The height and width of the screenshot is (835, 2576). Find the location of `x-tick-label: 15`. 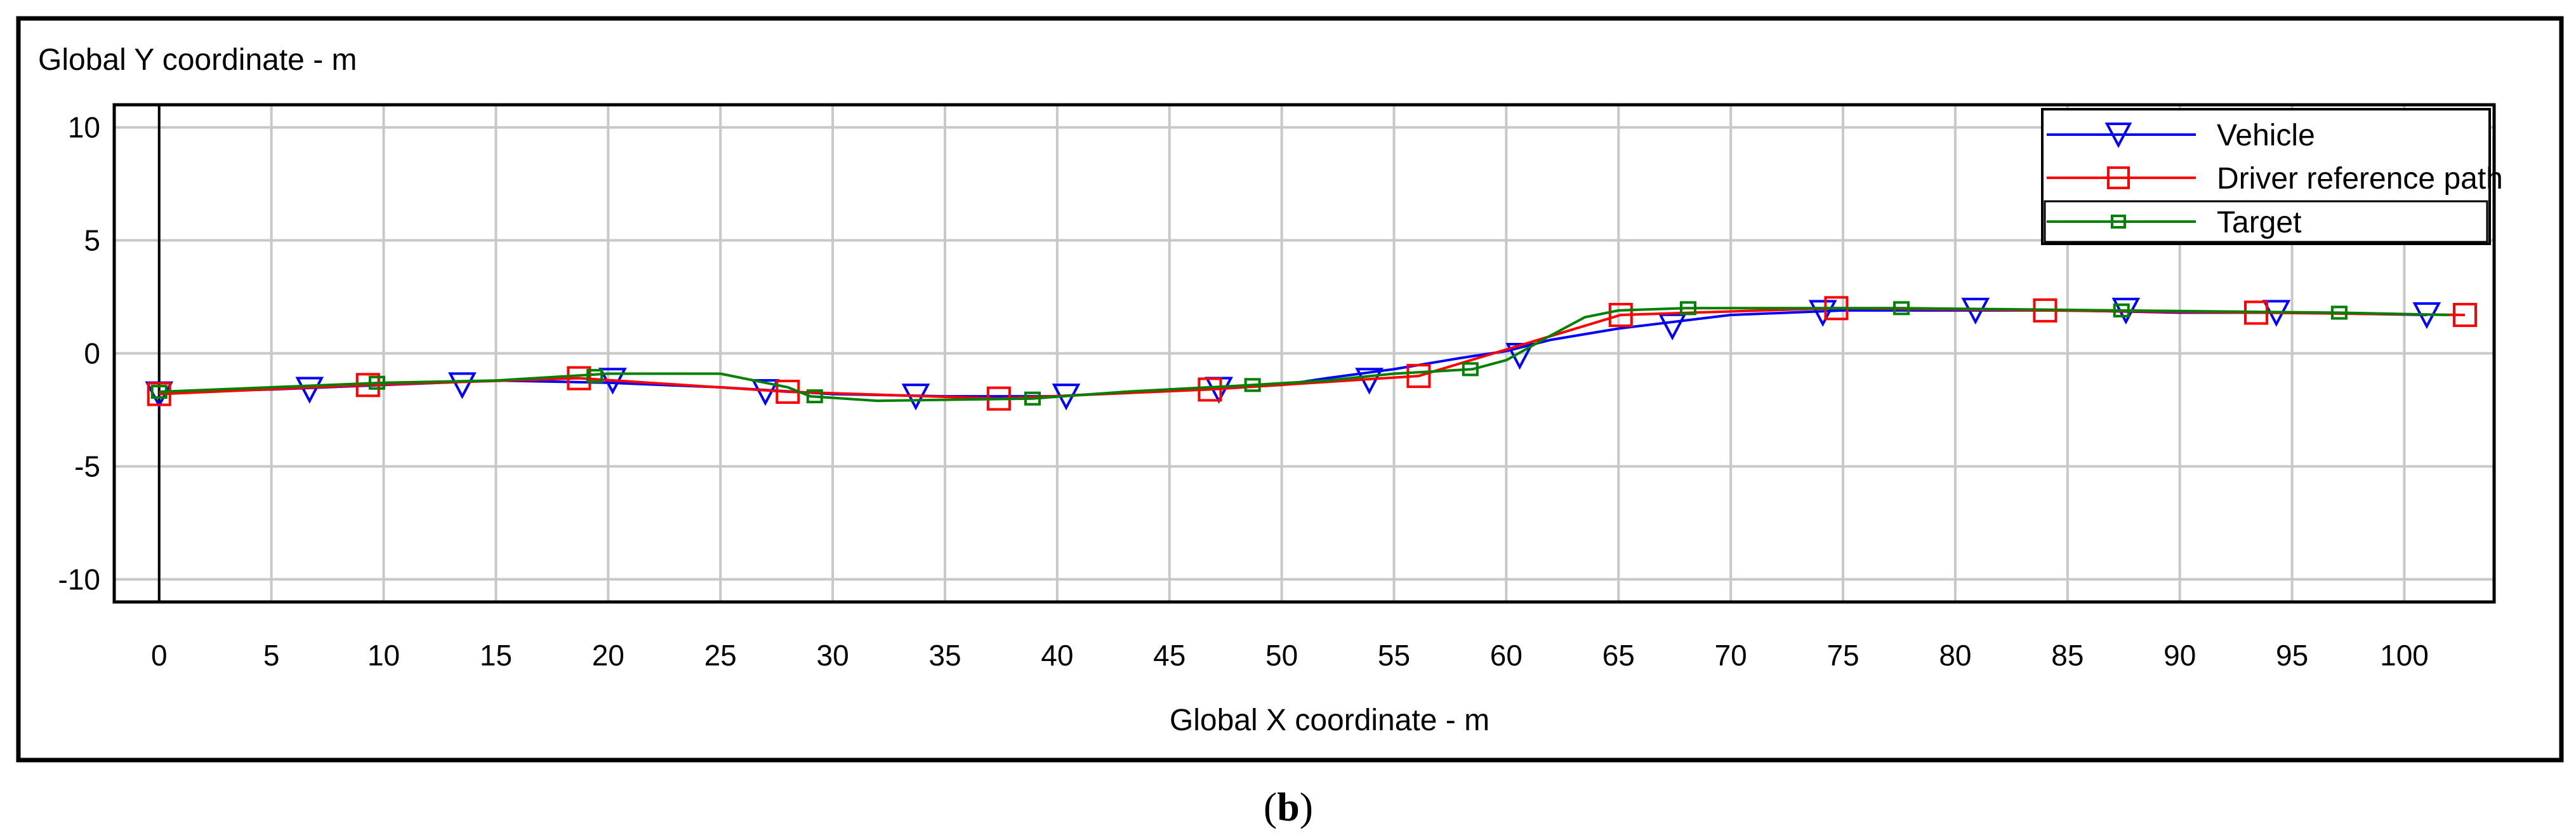

x-tick-label: 15 is located at coordinates (496, 656).